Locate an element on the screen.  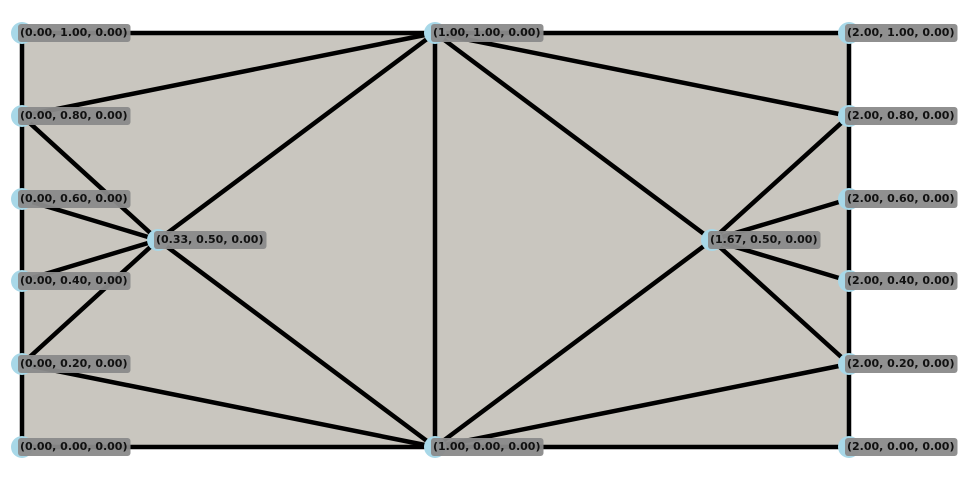
vertex-label: (0.00, 0.00, 0.00) is located at coordinates (74, 447).